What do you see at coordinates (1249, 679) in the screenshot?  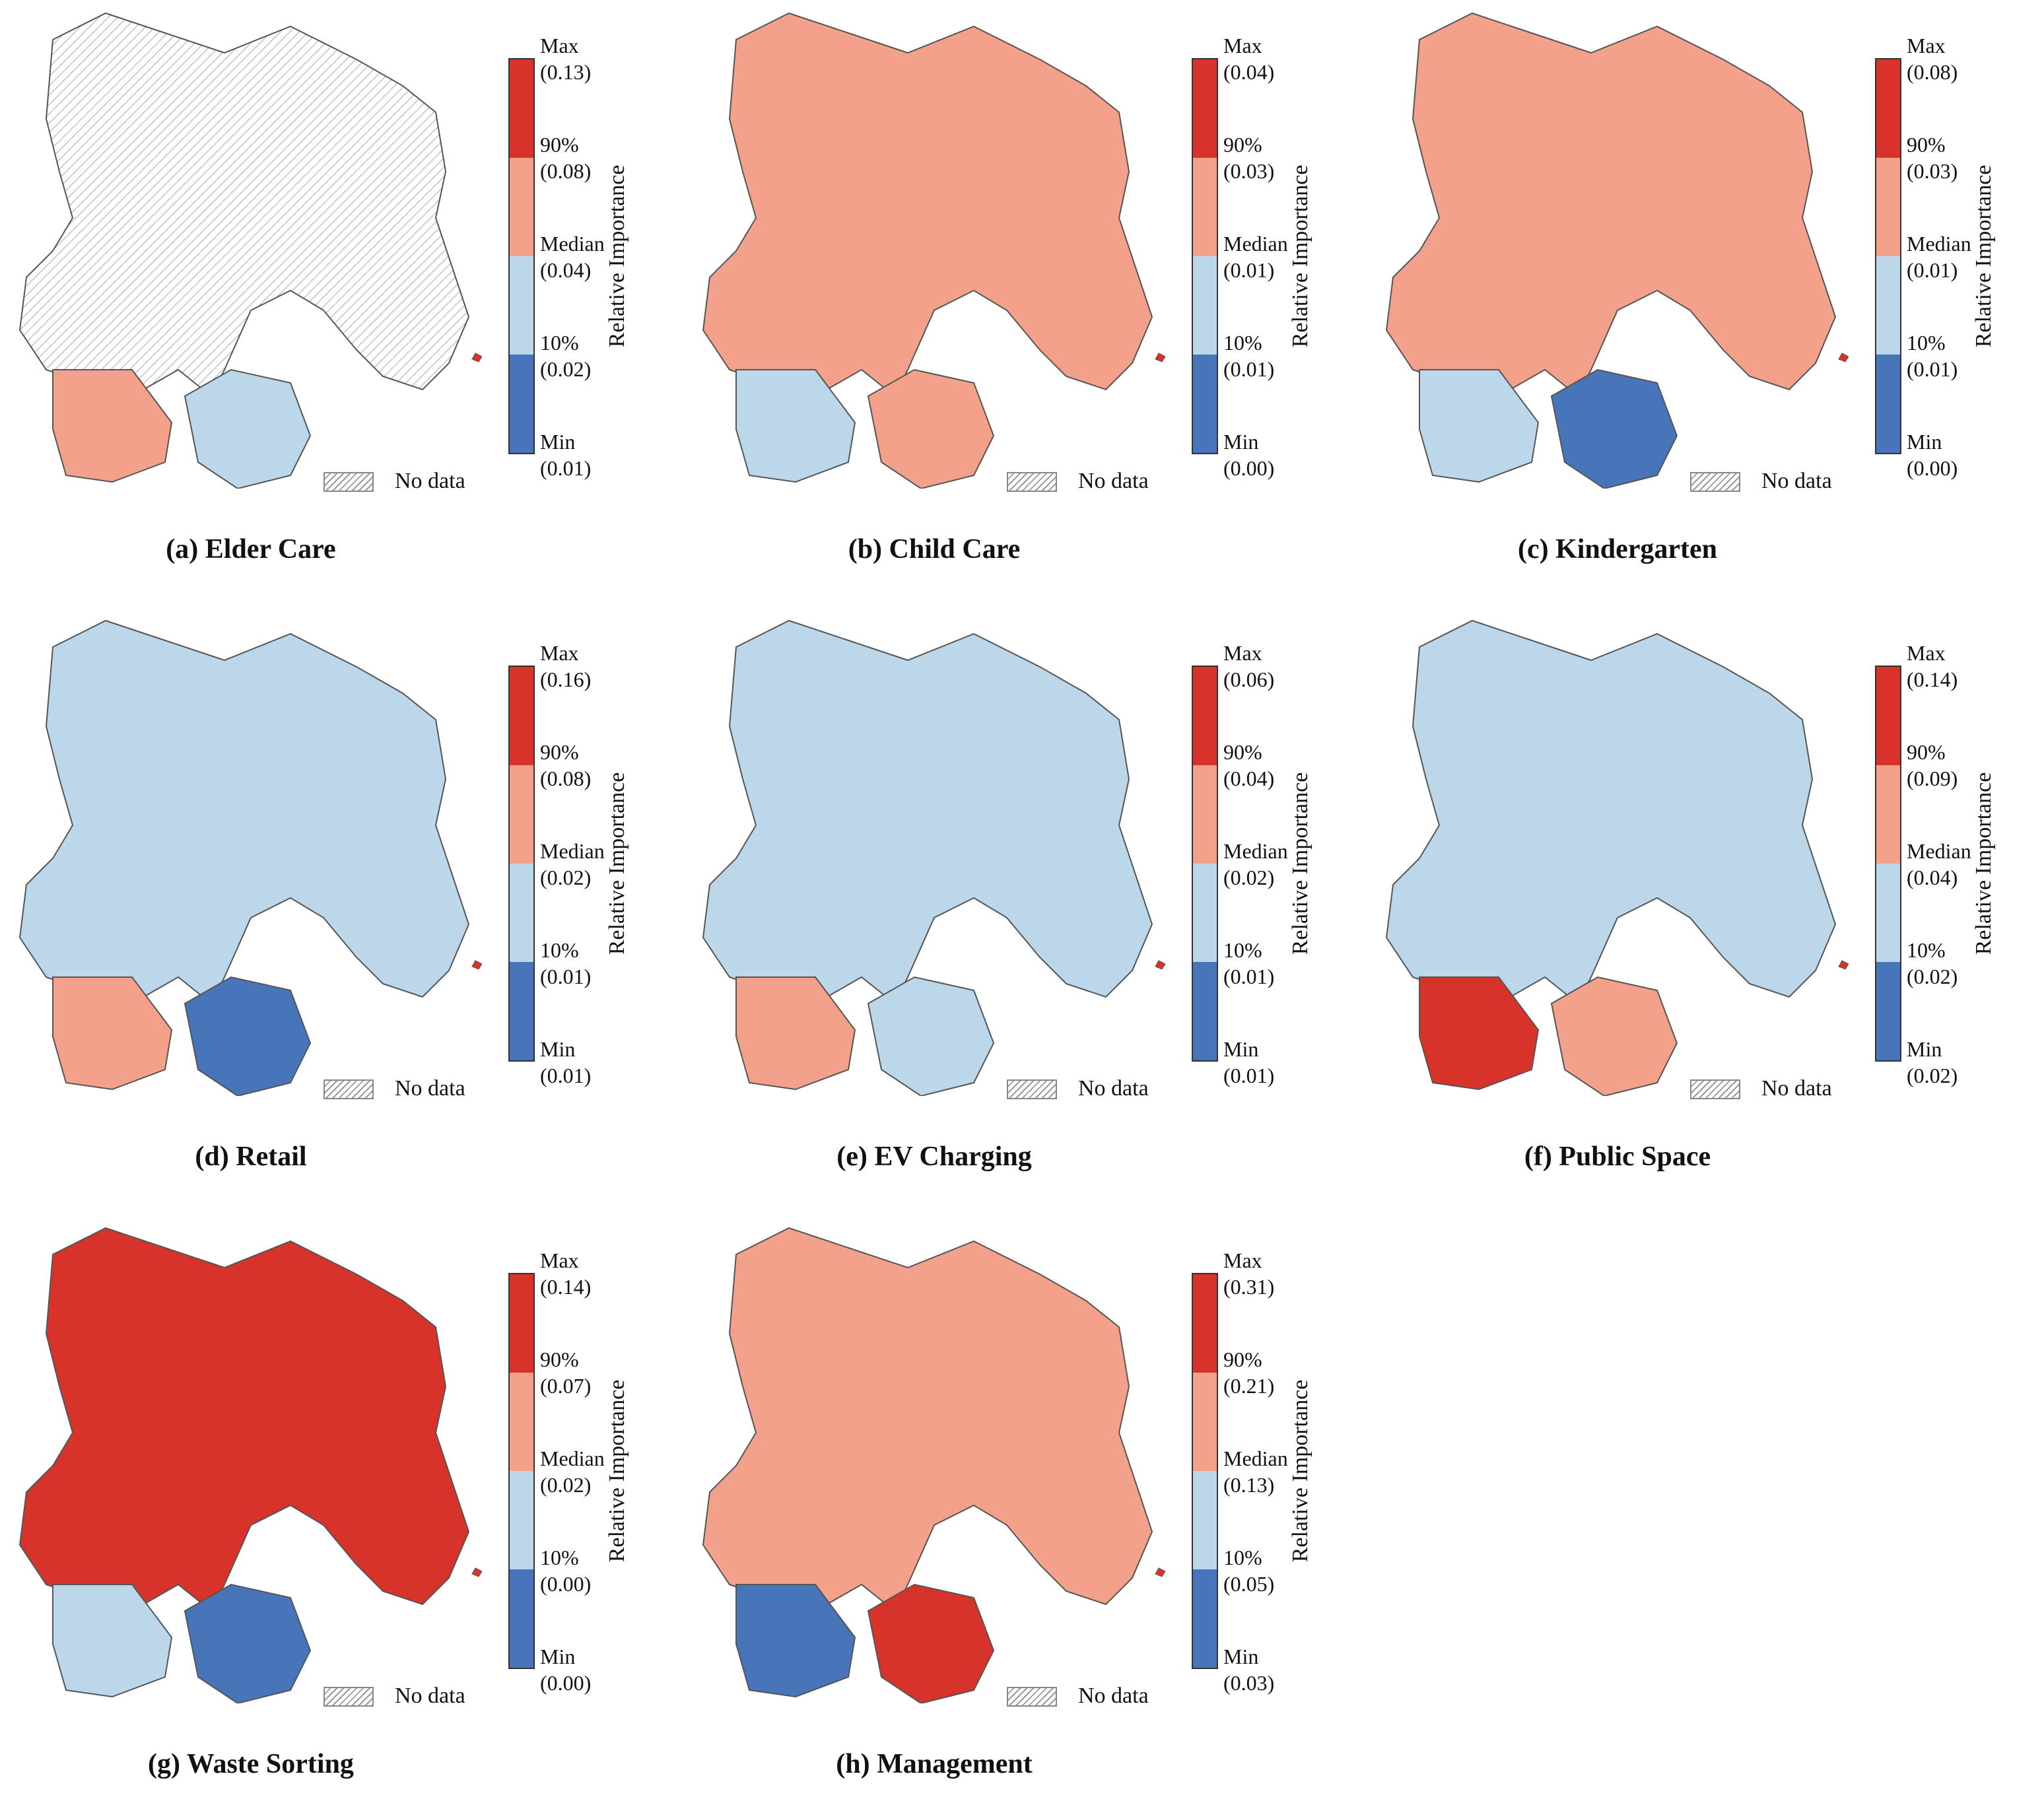 I see `legend-max-value: (0.06)` at bounding box center [1249, 679].